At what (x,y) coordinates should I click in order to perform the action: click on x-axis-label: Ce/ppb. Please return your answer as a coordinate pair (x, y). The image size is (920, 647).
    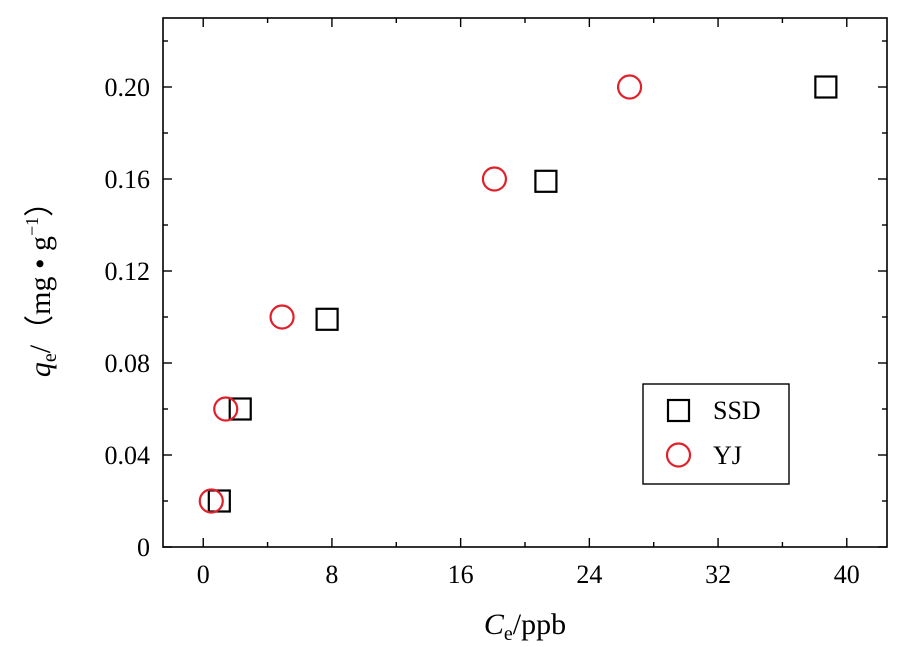
    Looking at the image, I should click on (525, 626).